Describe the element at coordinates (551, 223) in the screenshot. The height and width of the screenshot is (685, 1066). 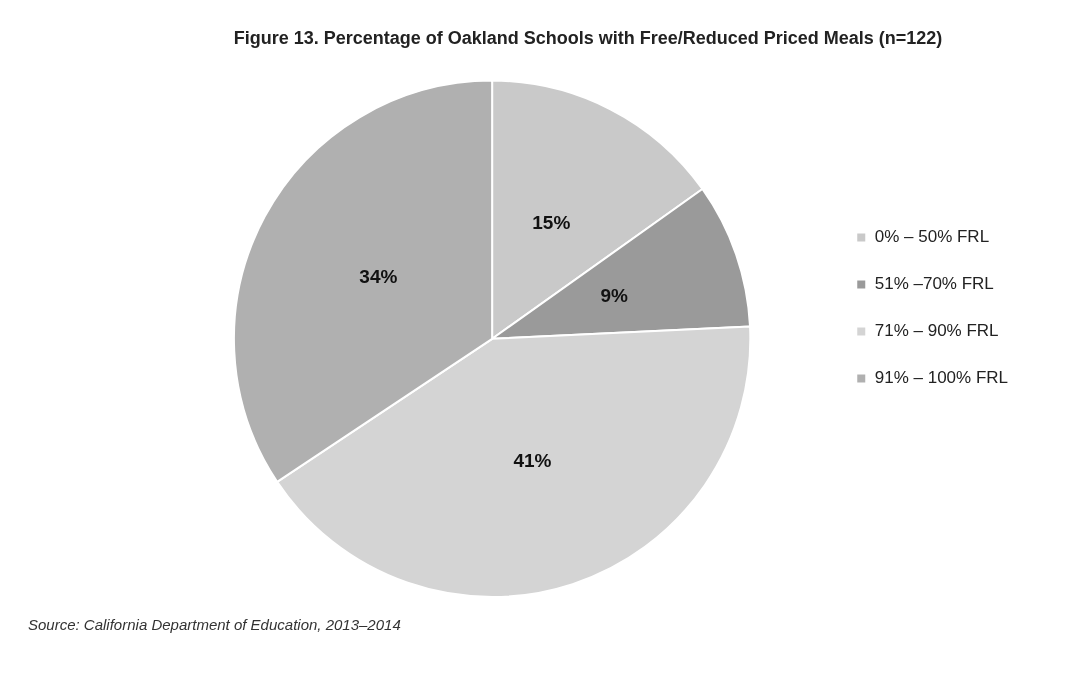
I see `data-label: 15%` at that location.